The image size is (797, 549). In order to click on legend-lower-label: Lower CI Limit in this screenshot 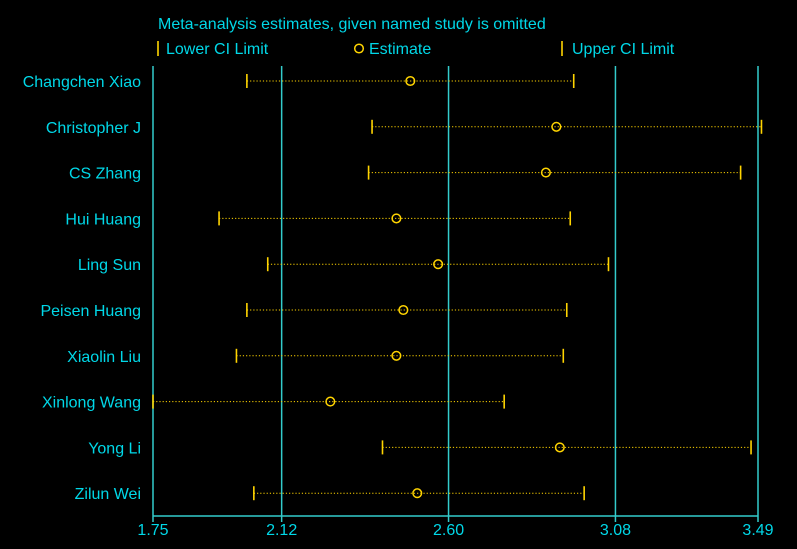, I will do `click(217, 49)`.